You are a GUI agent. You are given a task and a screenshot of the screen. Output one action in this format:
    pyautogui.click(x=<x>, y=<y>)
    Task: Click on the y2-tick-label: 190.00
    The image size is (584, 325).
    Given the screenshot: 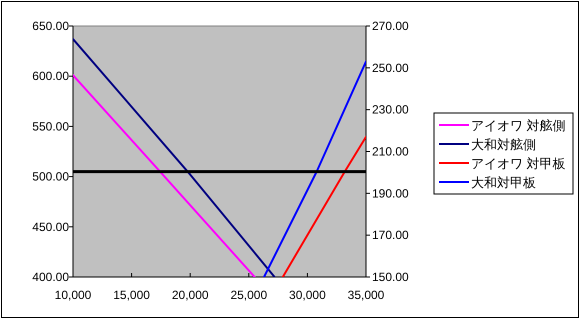 What is the action you would take?
    pyautogui.click(x=391, y=193)
    